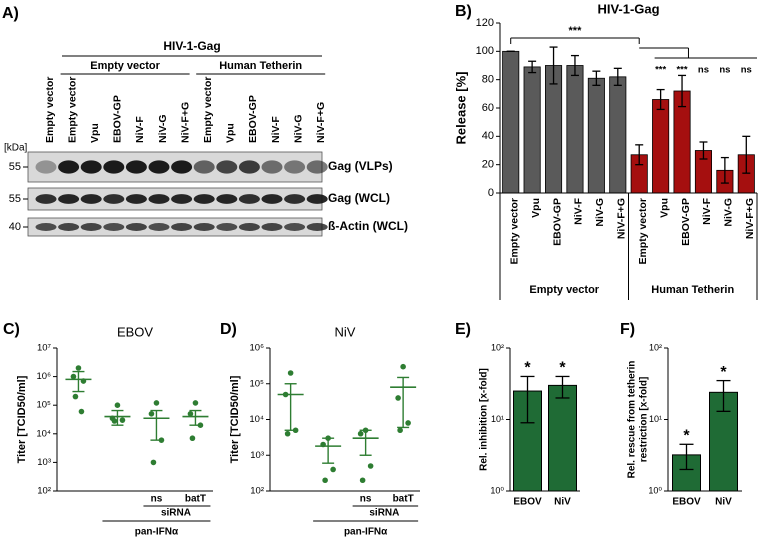 The height and width of the screenshot is (541, 777). I want to click on x-tick-label: NiV-F, so click(707, 210).